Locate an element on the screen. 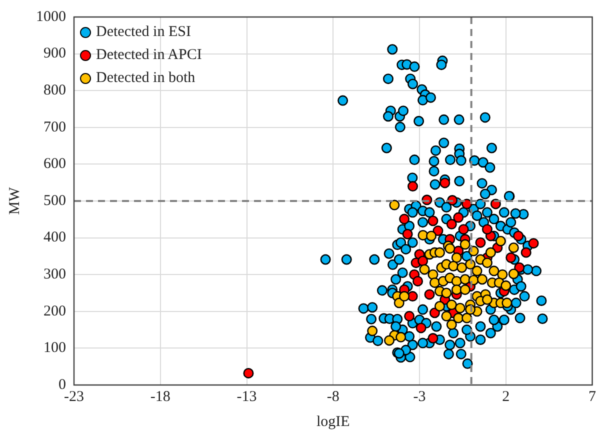  y-tick-label: 400 is located at coordinates (55, 238).